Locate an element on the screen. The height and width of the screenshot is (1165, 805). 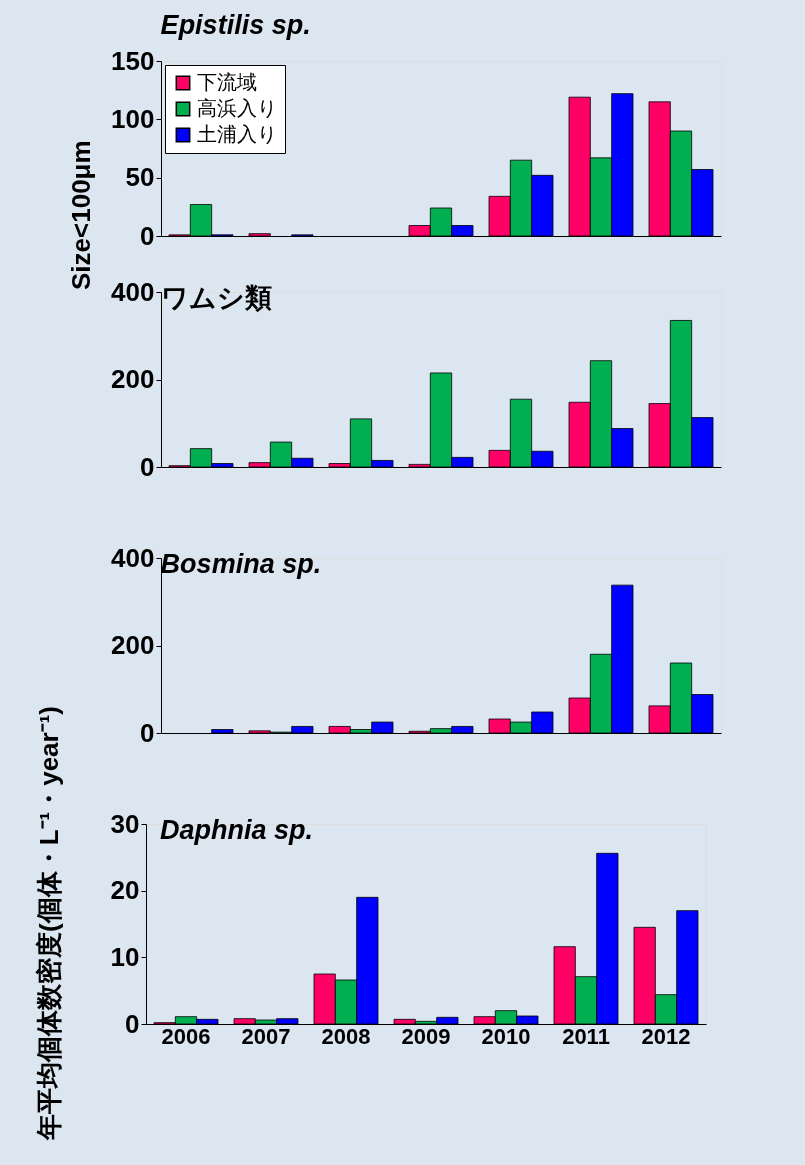
chart-title: Daphnia sp. is located at coordinates (237, 830).